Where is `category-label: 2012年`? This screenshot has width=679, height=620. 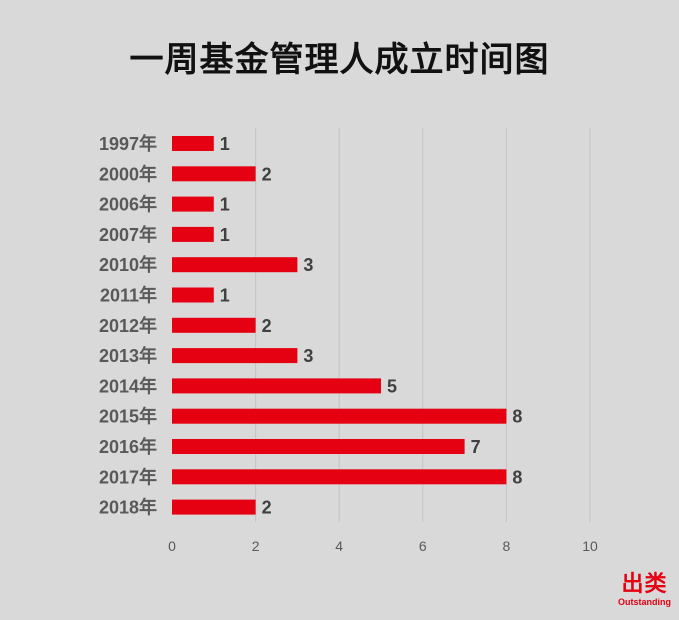 category-label: 2012年 is located at coordinates (128, 325).